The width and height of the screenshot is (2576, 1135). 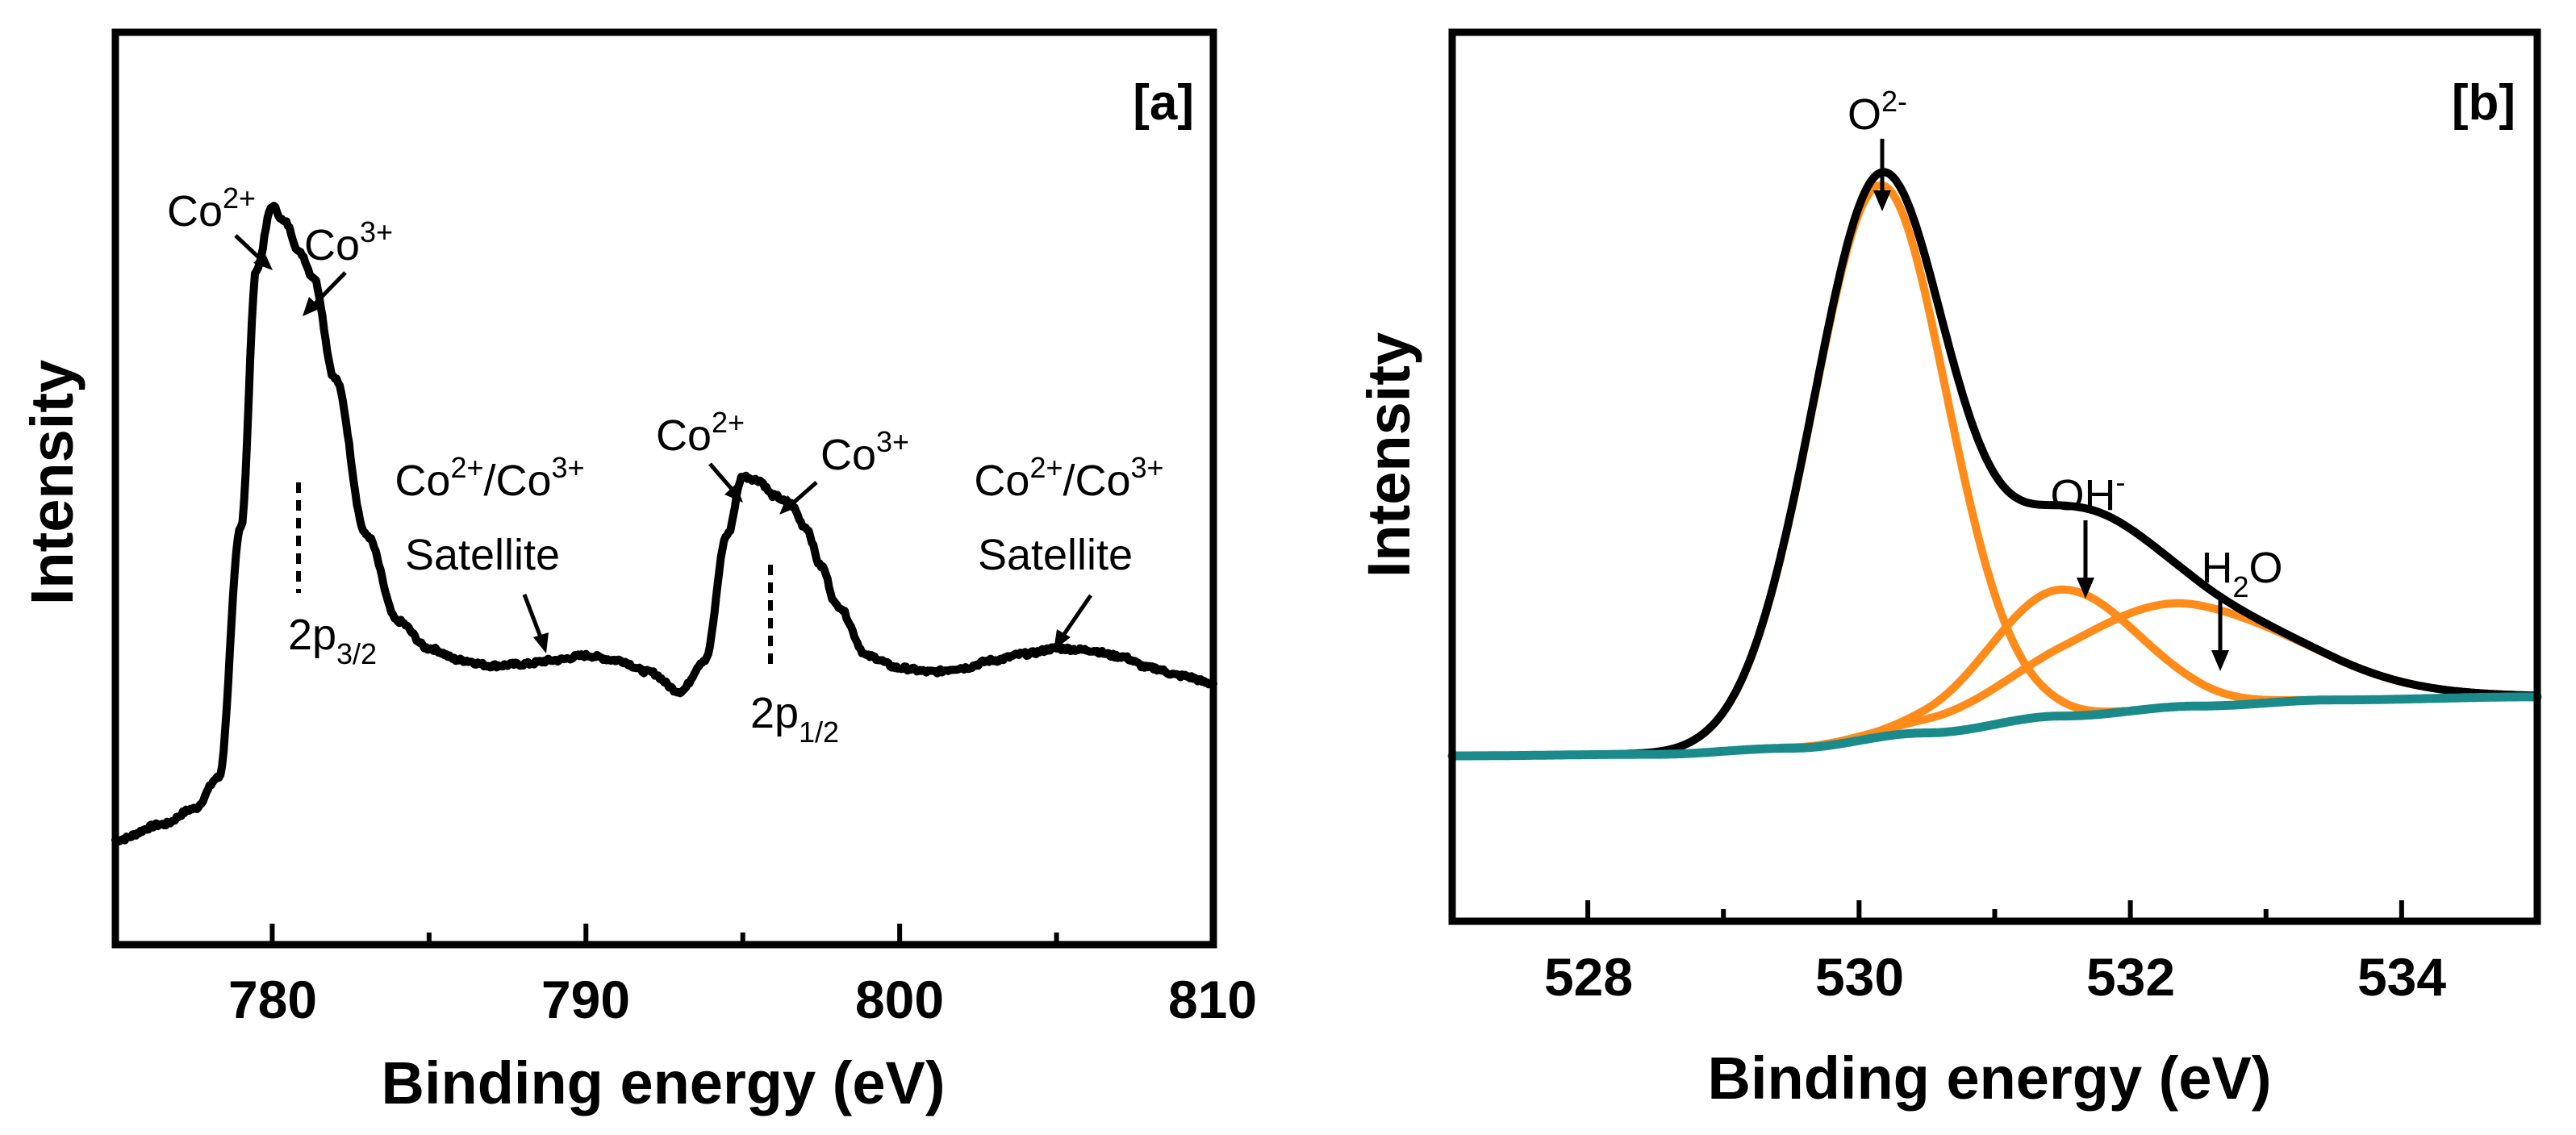 What do you see at coordinates (1877, 112) in the screenshot?
I see `annotation-o2minus: O2-` at bounding box center [1877, 112].